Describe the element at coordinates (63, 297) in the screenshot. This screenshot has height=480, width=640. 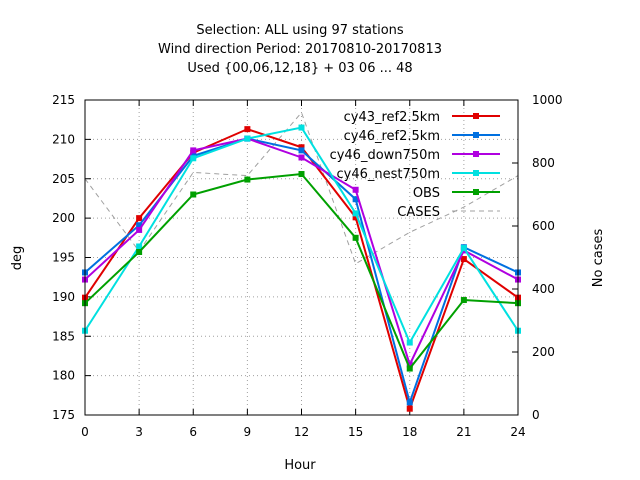
I see `y-tick-label: 190` at that location.